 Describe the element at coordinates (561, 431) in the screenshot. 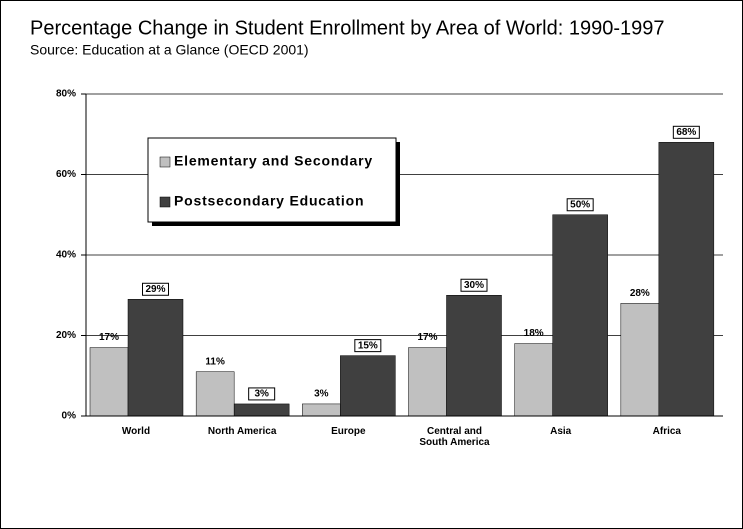

I see `x-tick-label: Asia` at that location.